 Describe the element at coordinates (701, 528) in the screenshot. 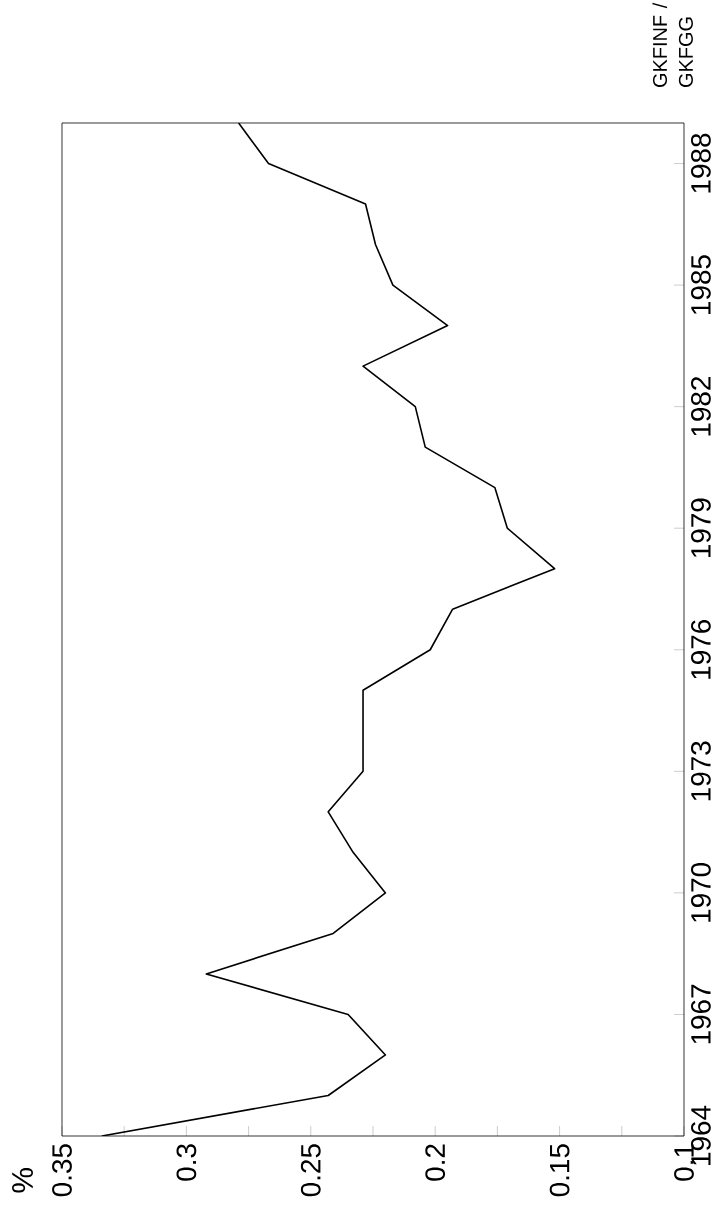

I see `y-tick-label: 1979` at that location.